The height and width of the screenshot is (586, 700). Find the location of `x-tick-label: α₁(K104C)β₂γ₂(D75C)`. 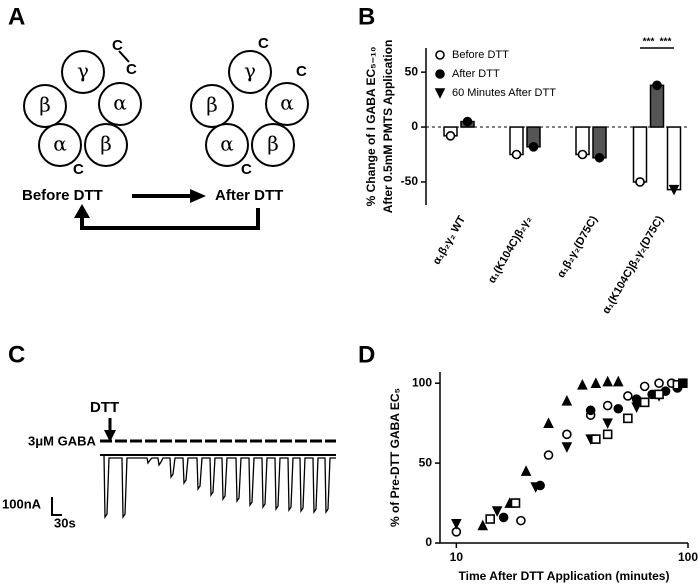

x-tick-label: α₁(K104C)β₂γ₂(D75C) is located at coordinates (633, 265).